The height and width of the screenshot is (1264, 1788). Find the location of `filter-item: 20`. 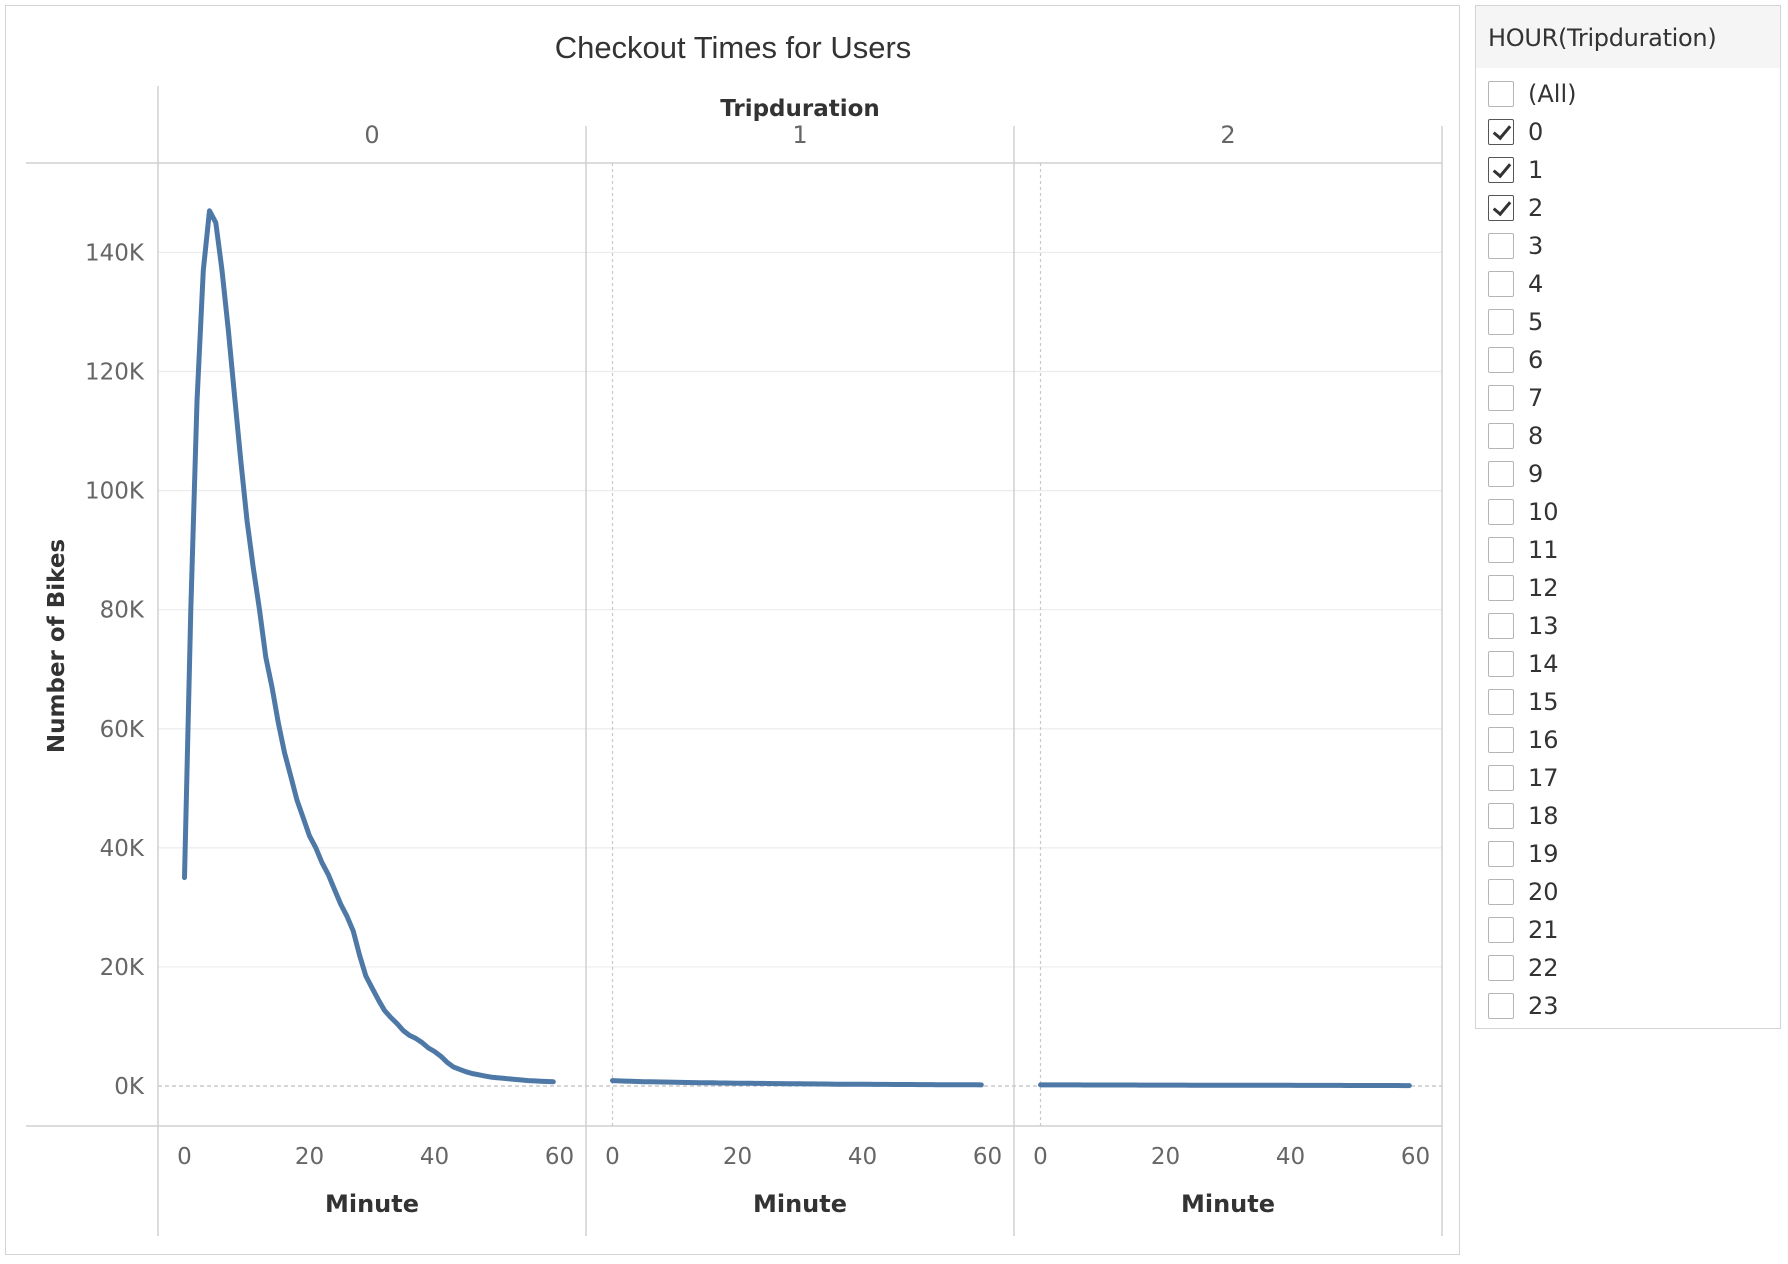

filter-item: 20 is located at coordinates (1523, 892).